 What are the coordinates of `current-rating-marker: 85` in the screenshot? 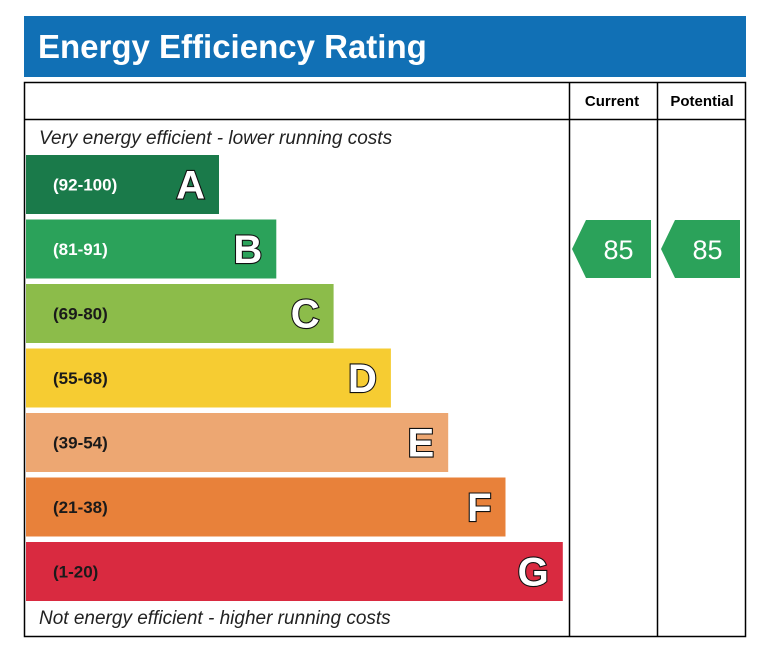 It's located at (611, 249).